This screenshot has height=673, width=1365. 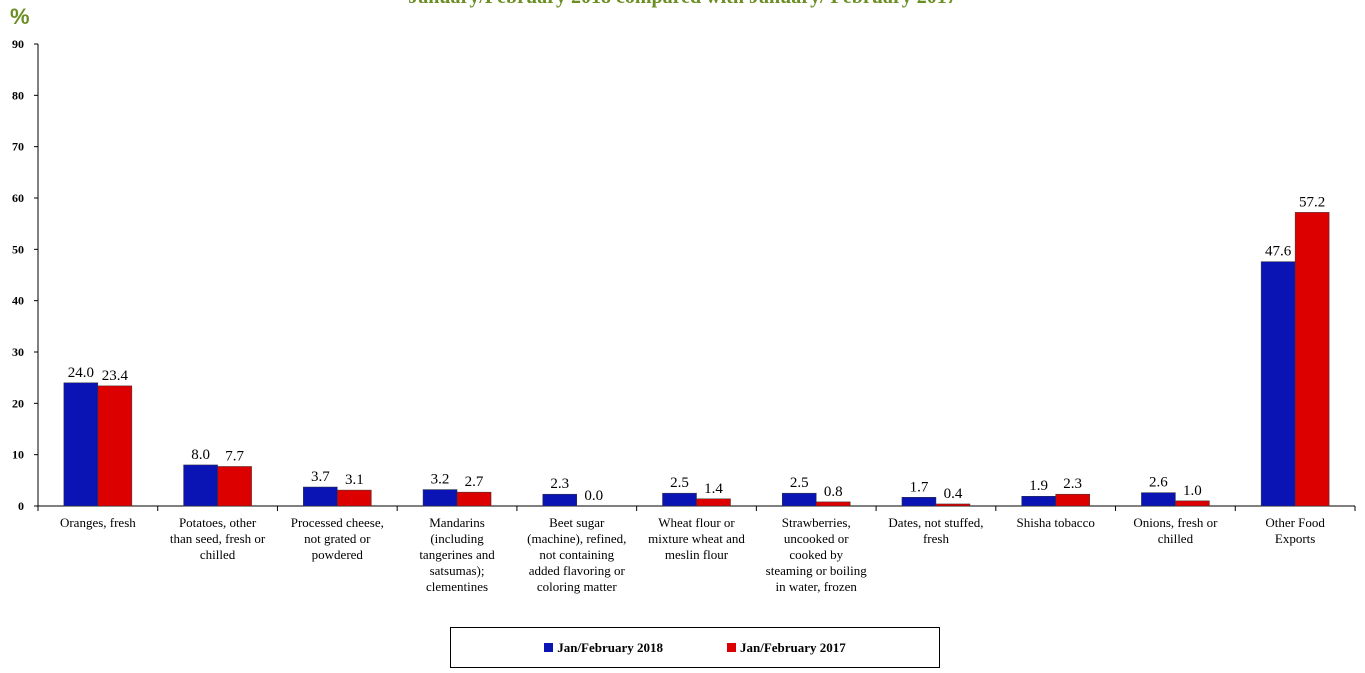 I want to click on data-label-2018: 1.7, so click(x=919, y=487).